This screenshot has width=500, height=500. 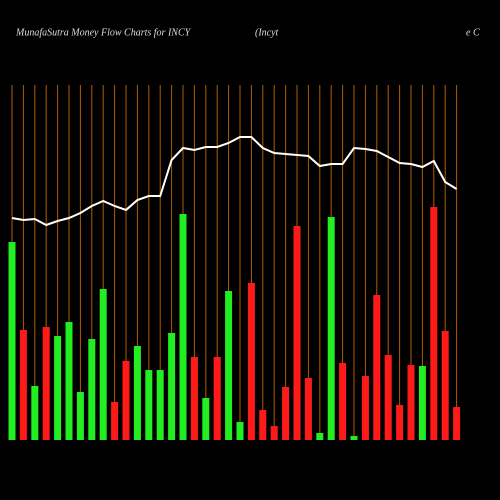 I want to click on chart-title: MunafaSutra Money Flow Charts for INCY, so click(x=103, y=32).